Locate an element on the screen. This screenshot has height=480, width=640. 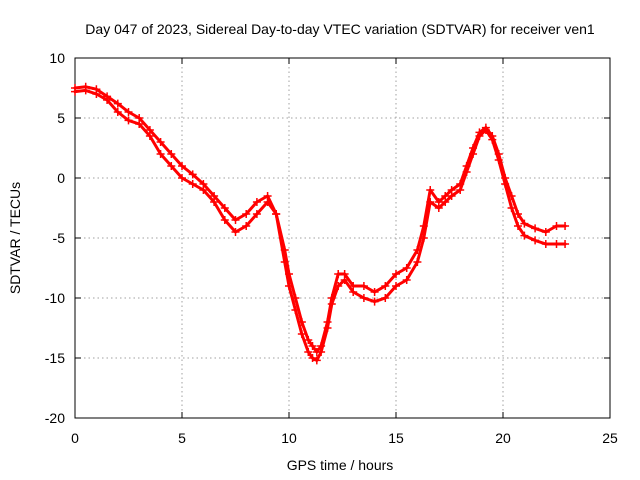
x-tick-label: 5 is located at coordinates (182, 438).